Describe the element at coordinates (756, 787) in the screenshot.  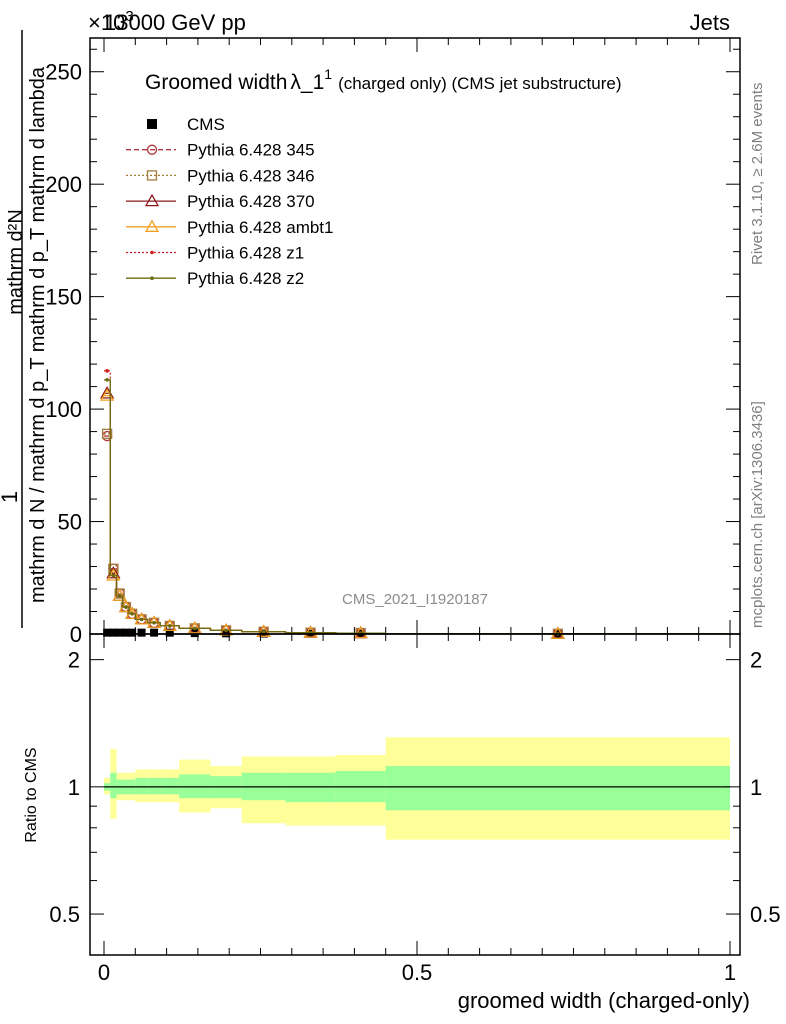
I see `ratio-ytick-label-right: 1` at that location.